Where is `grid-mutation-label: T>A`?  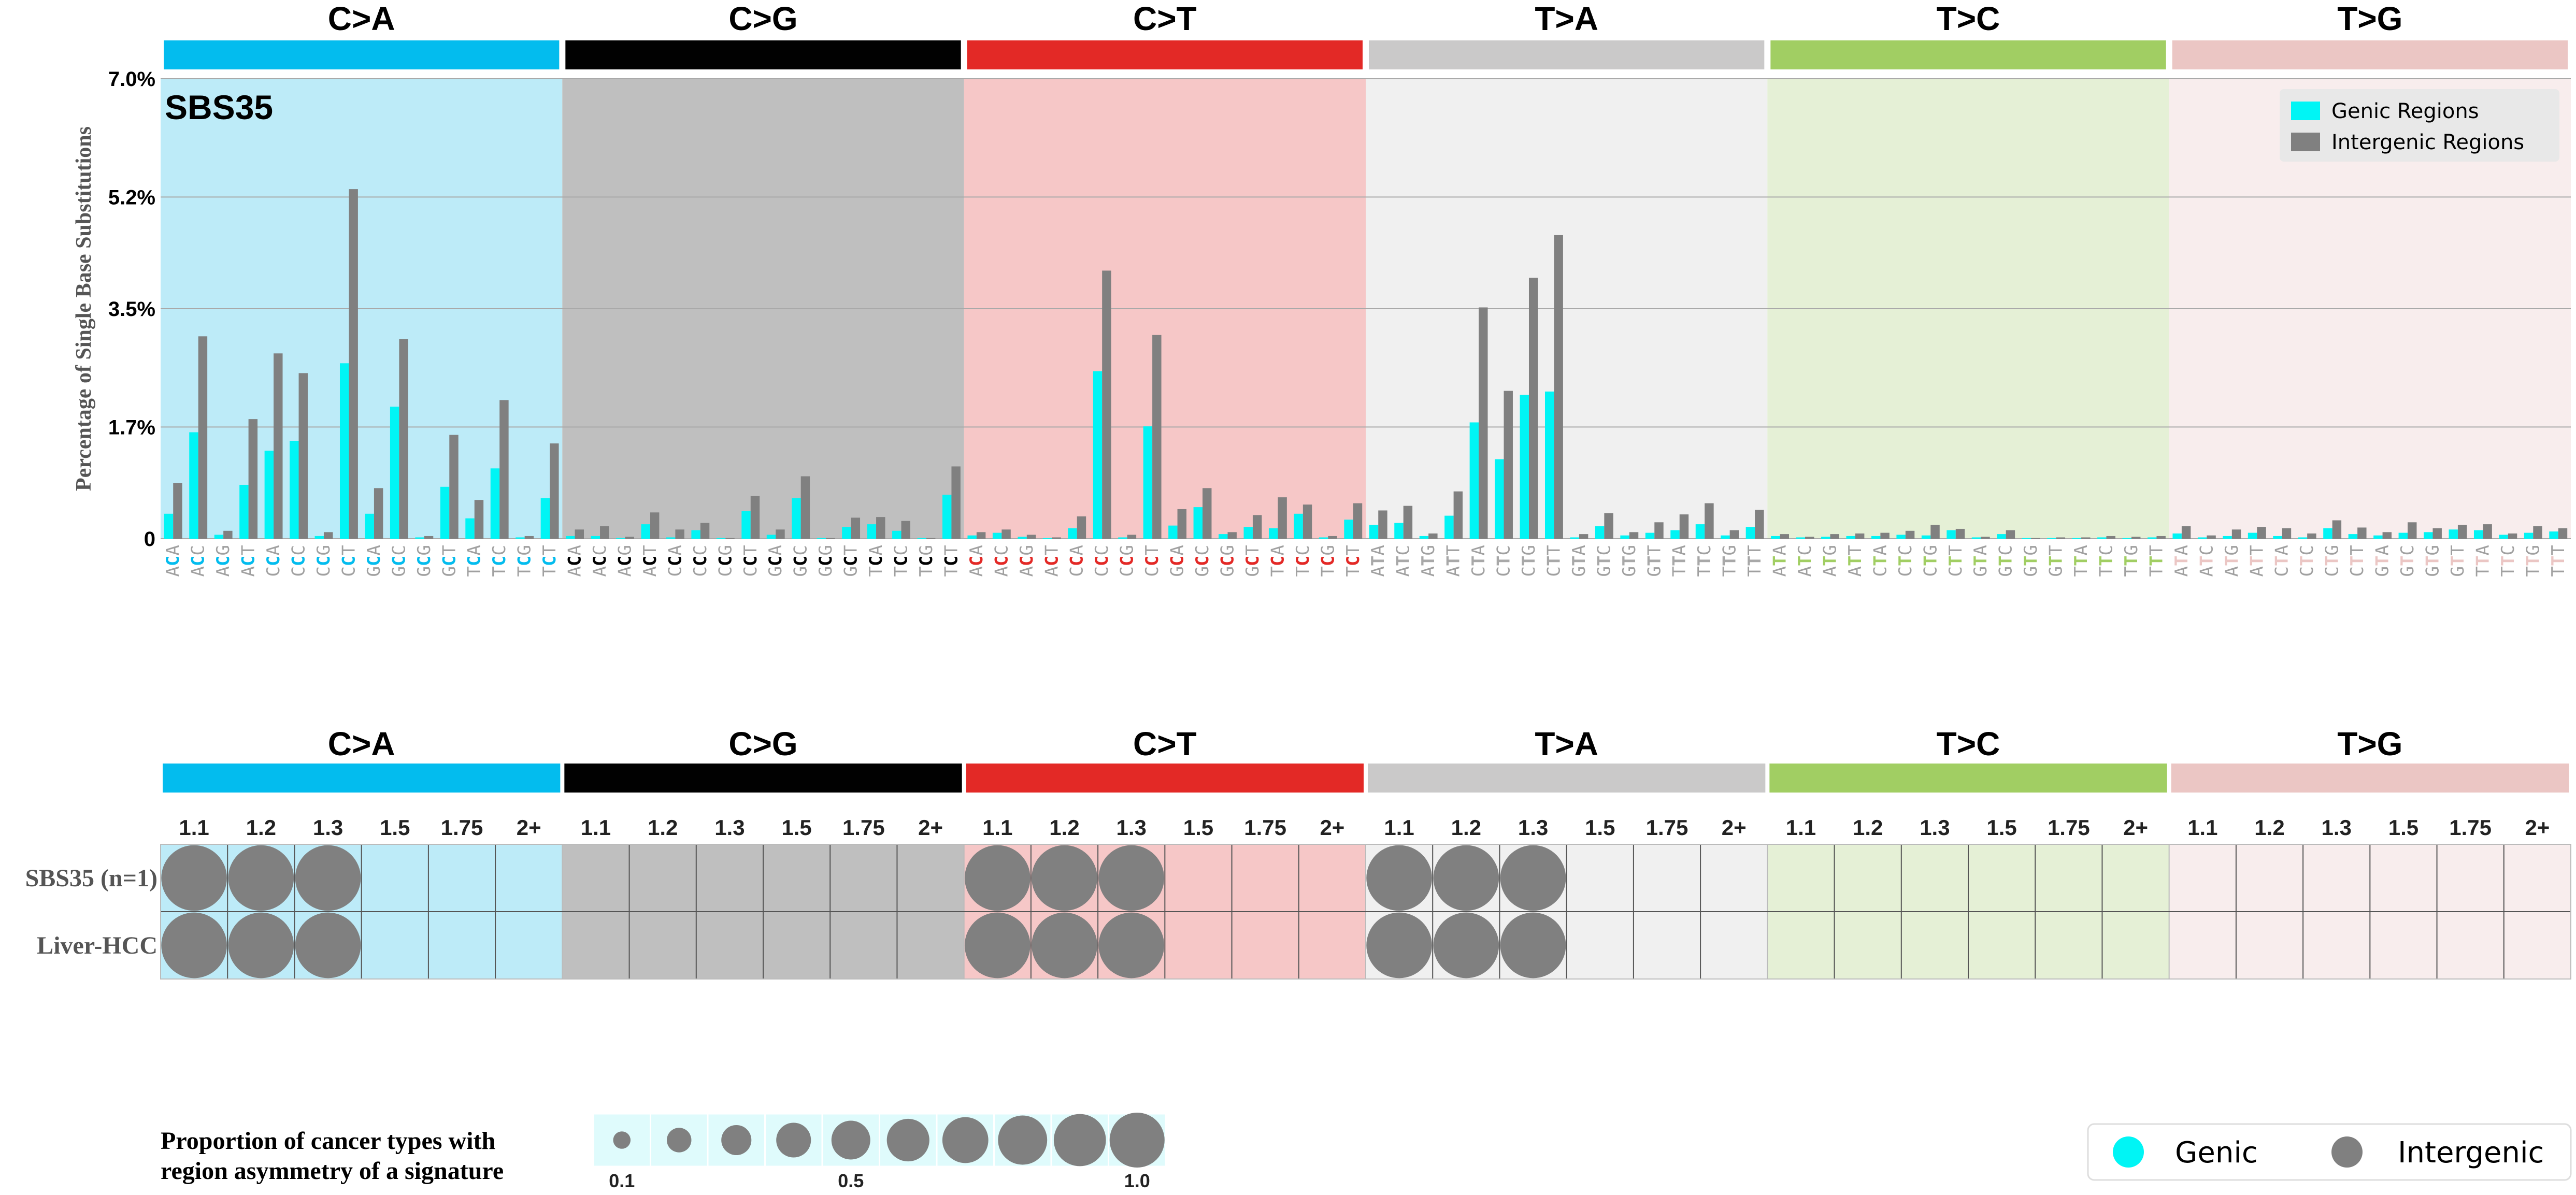
grid-mutation-label: T>A is located at coordinates (1566, 743).